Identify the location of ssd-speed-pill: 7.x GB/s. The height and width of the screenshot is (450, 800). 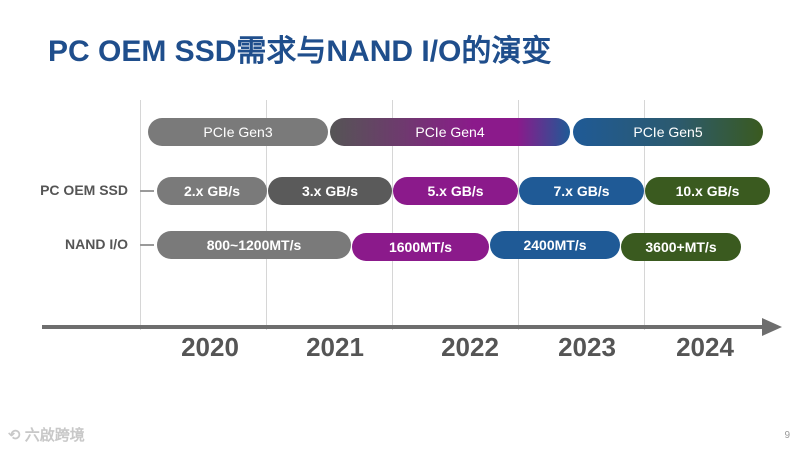
(581, 191).